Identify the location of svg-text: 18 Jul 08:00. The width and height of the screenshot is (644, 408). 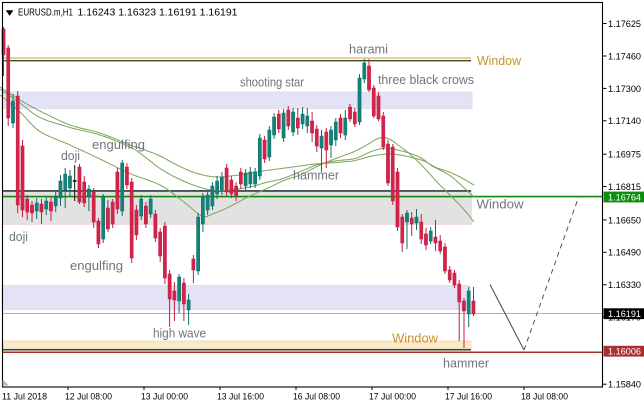
(544, 397).